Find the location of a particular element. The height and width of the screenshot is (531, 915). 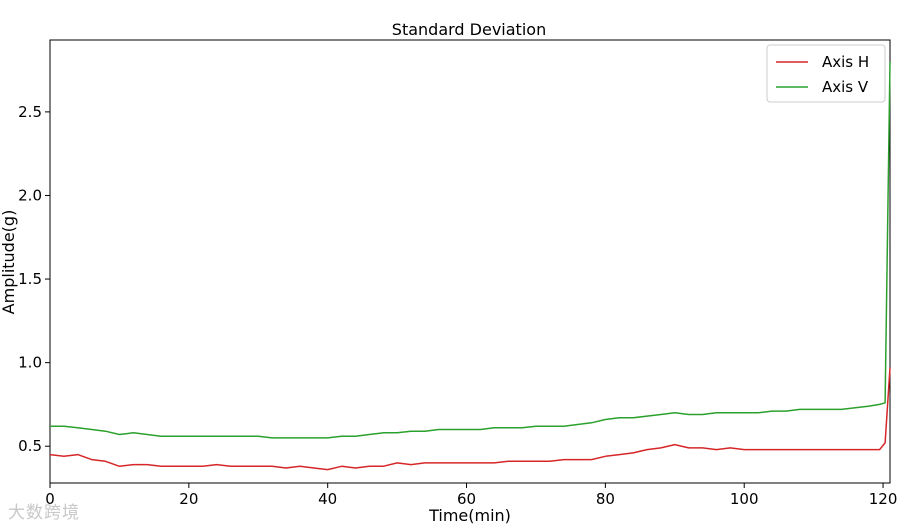

y-tick-label: 2.5 is located at coordinates (30, 112).